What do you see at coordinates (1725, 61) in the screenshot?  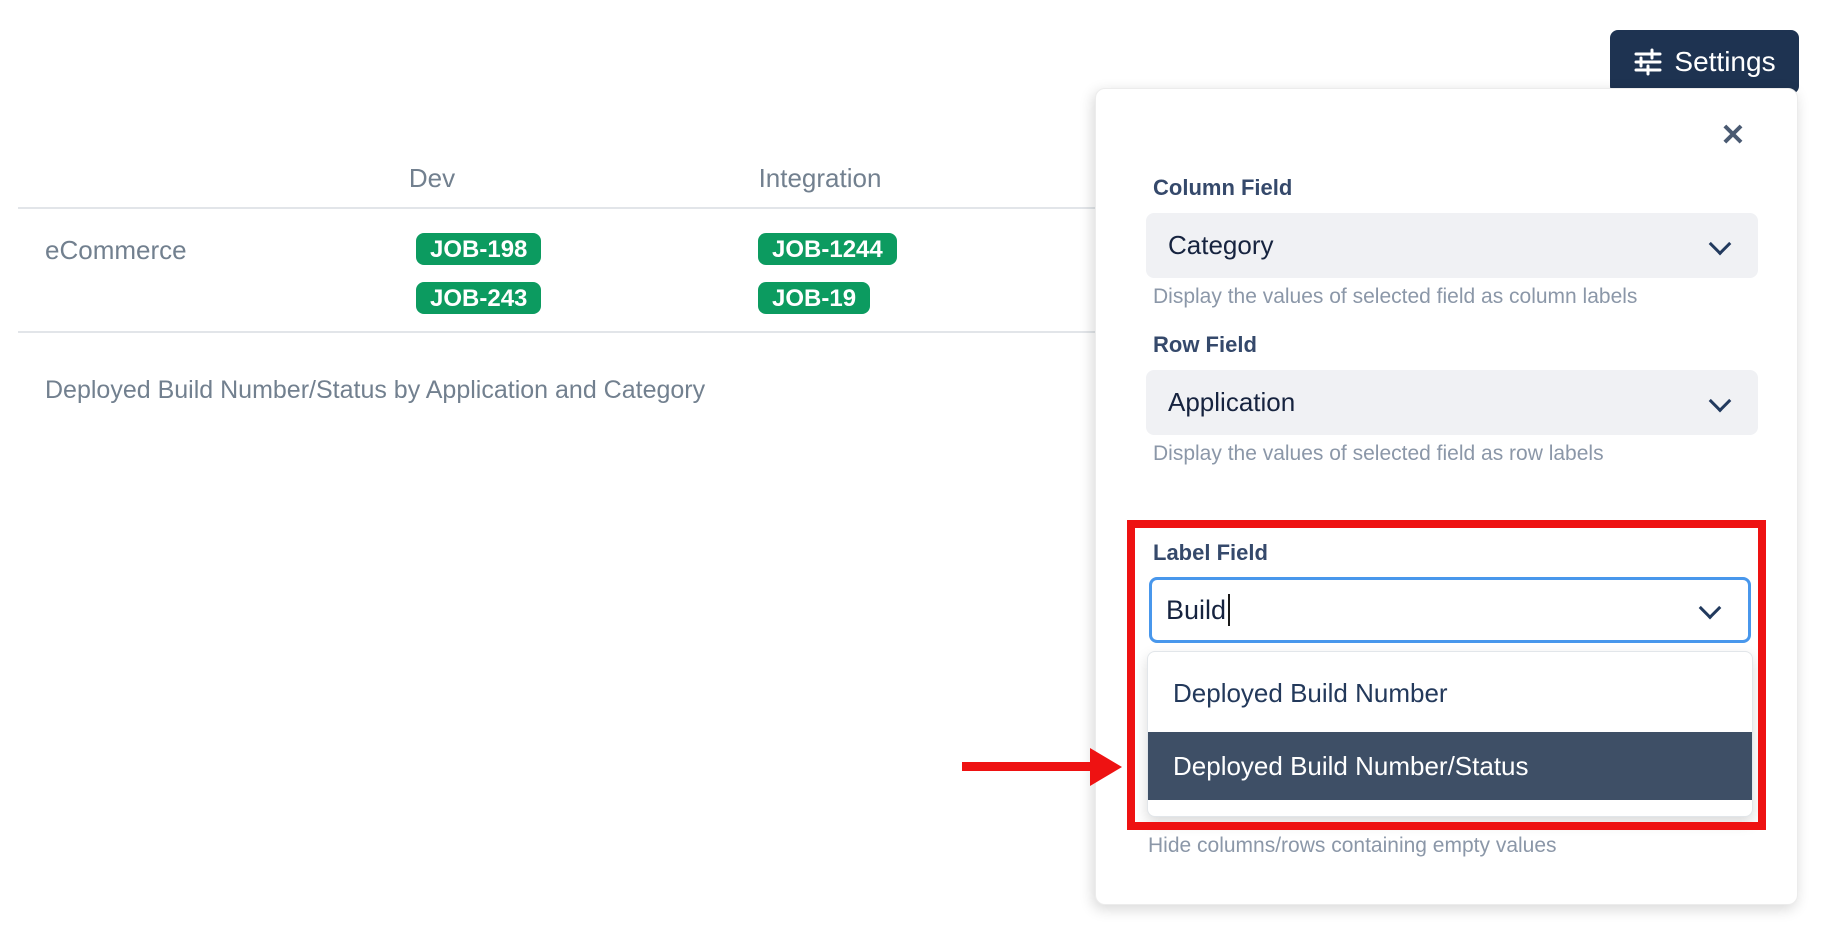 I see `settings-button-label: Settings` at bounding box center [1725, 61].